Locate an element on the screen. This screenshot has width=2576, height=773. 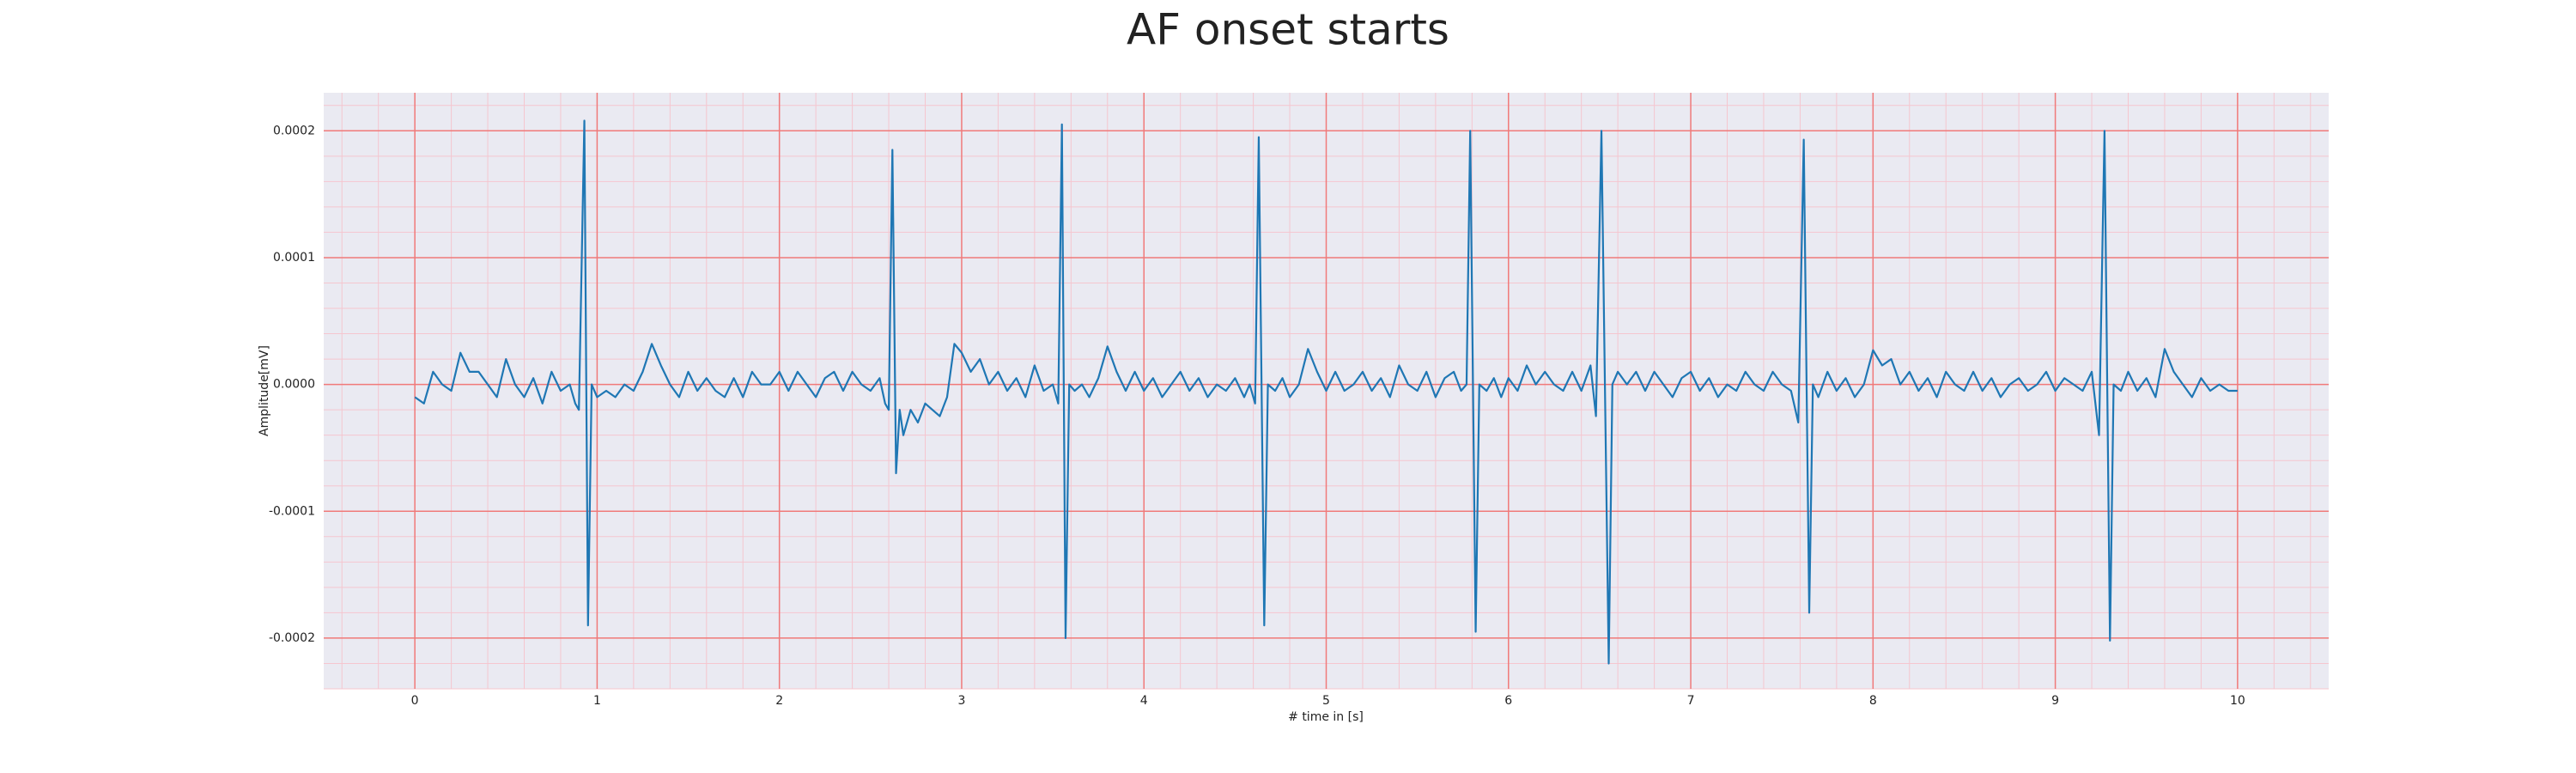
x-tick-label: 9 is located at coordinates (2055, 701).